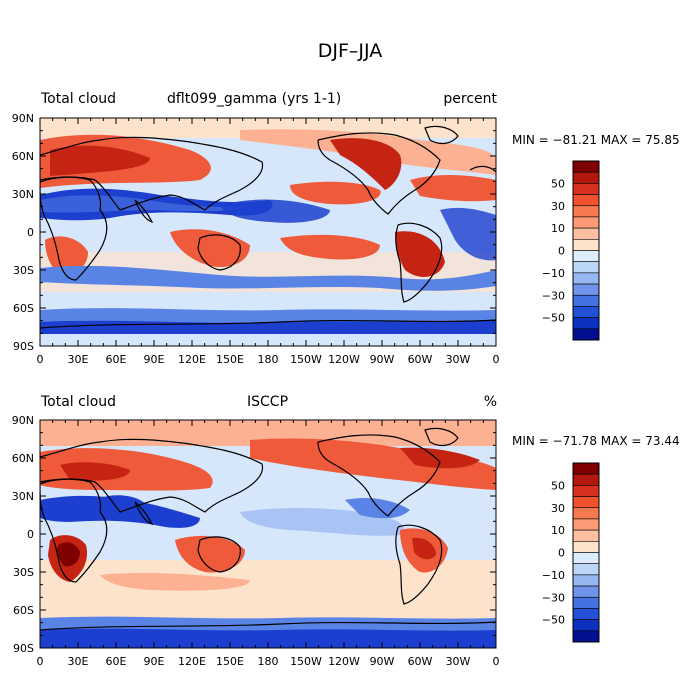  I want to click on panel-2-y-tick-label: 30S, so click(23, 572).